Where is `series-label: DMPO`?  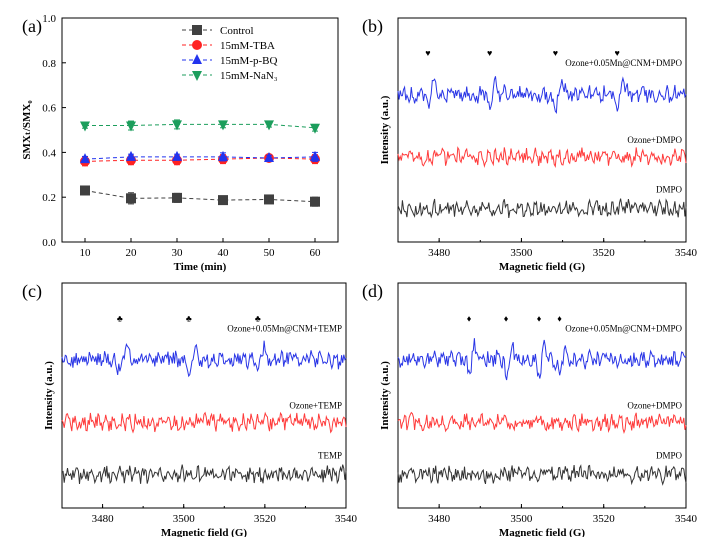
series-label: DMPO is located at coordinates (669, 455).